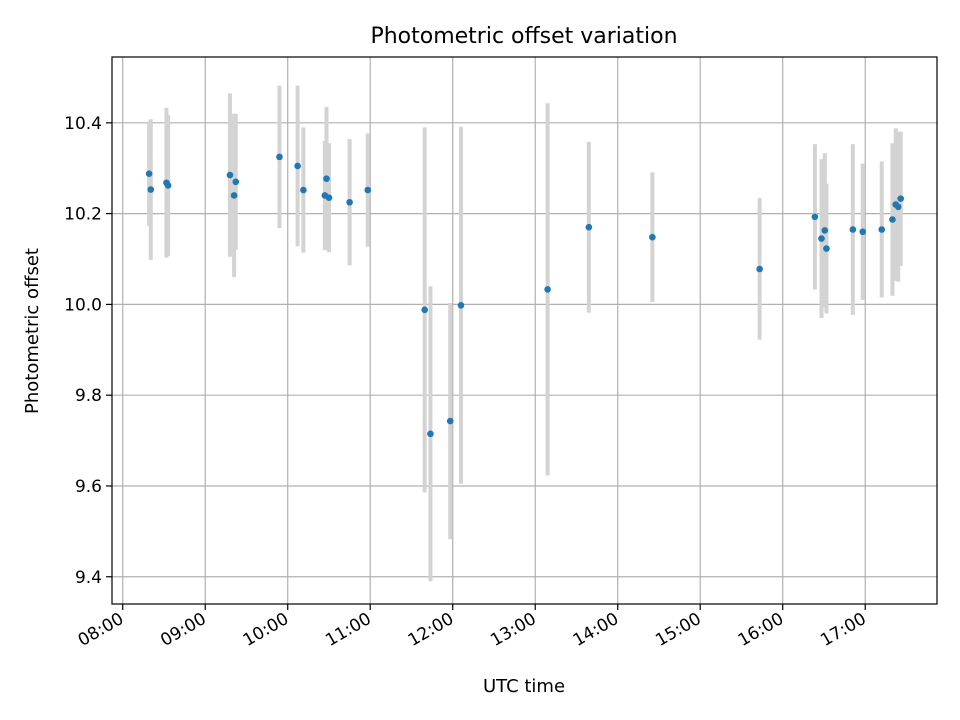  I want to click on y-tick-label: 10.0, so click(83, 305).